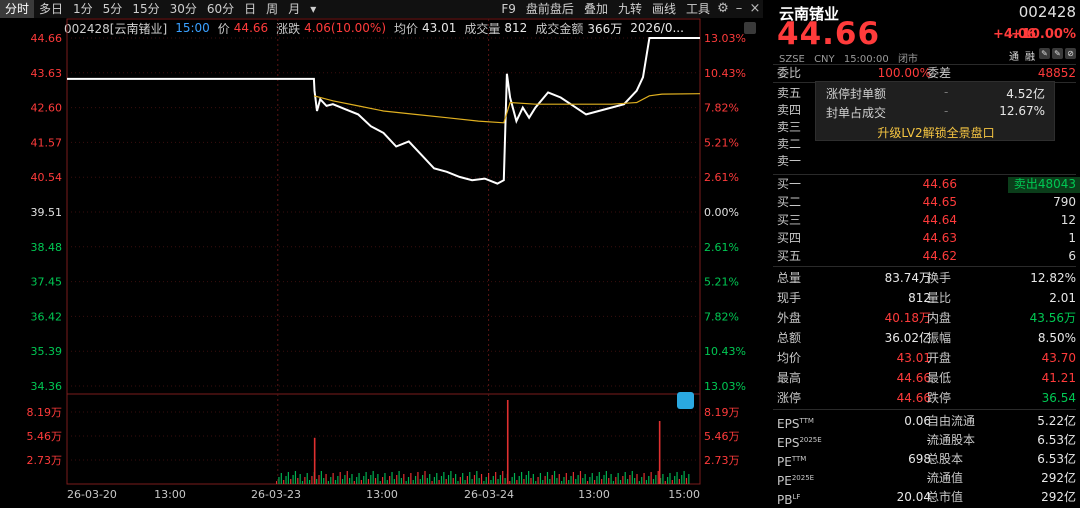  What do you see at coordinates (939, 298) in the screenshot?
I see `stat-label: 量比` at bounding box center [939, 298].